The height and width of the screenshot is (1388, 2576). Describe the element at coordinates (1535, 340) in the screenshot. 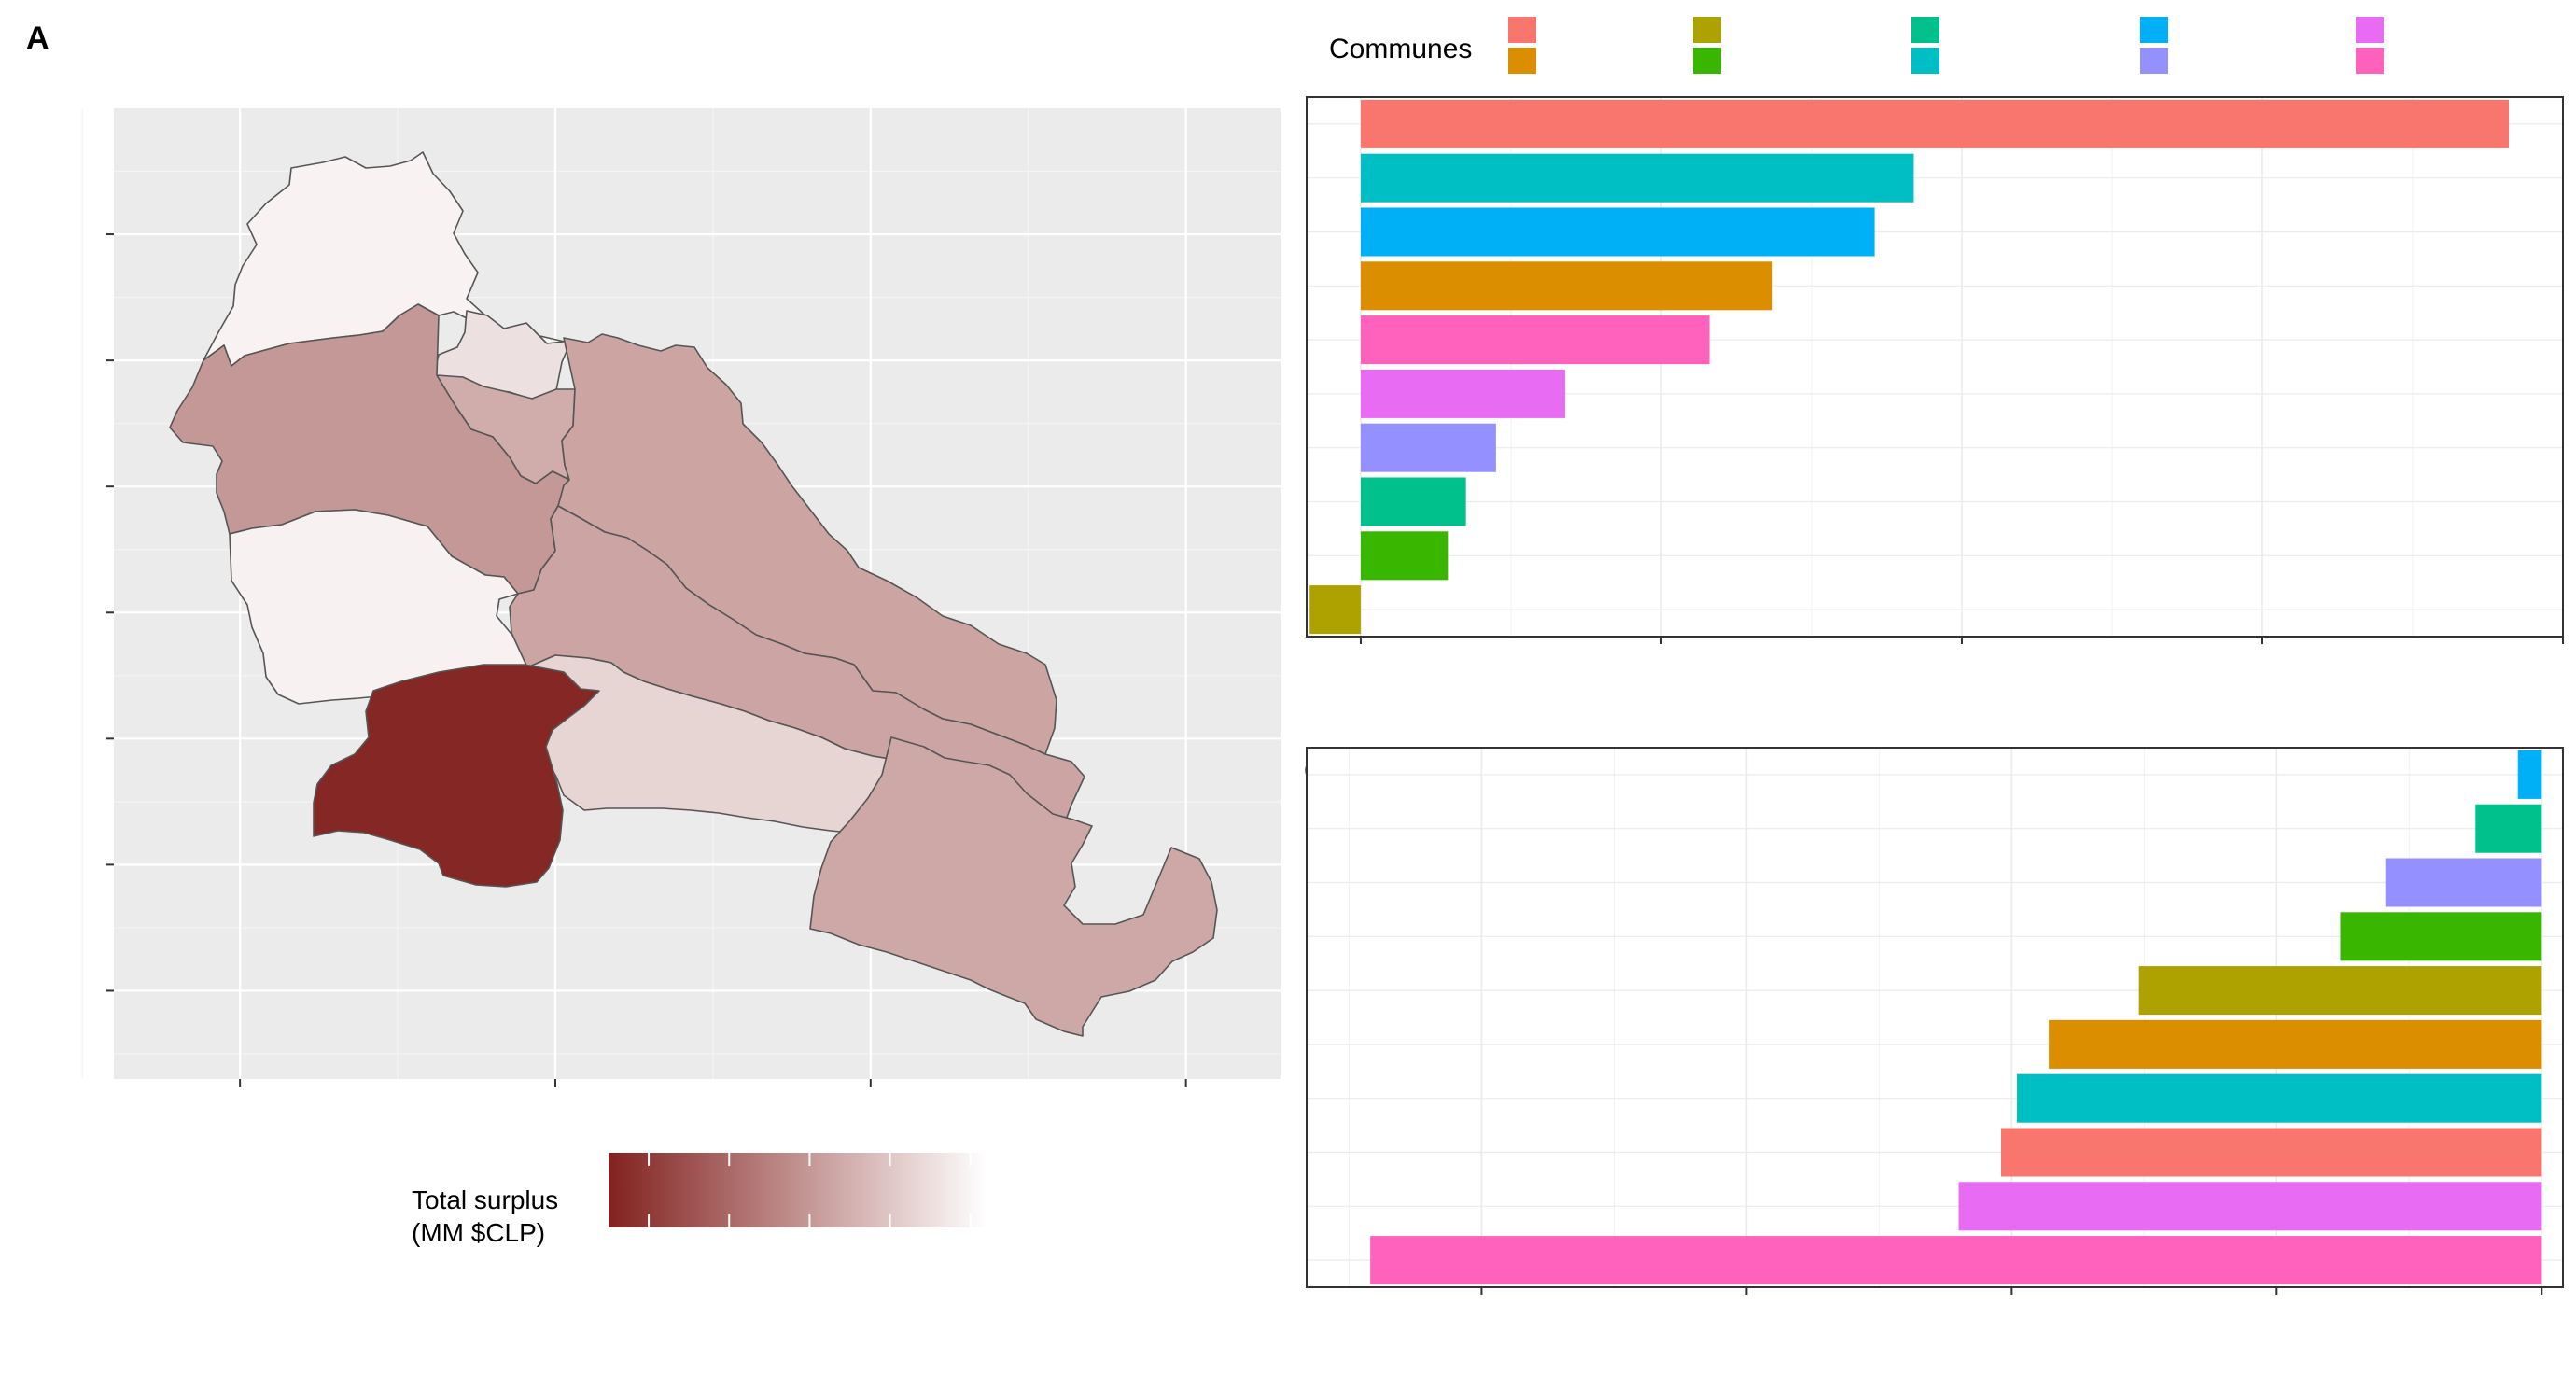

I see `consumer-surplus-bar-traiguen` at that location.